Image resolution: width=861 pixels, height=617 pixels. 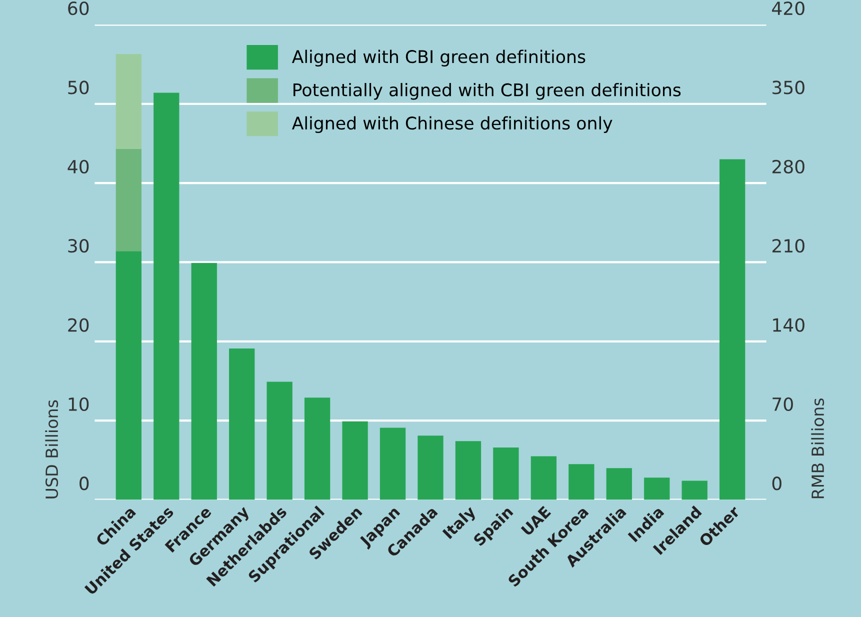 I want to click on legend-label: Aligned with Chinese definitions only, so click(x=452, y=125).